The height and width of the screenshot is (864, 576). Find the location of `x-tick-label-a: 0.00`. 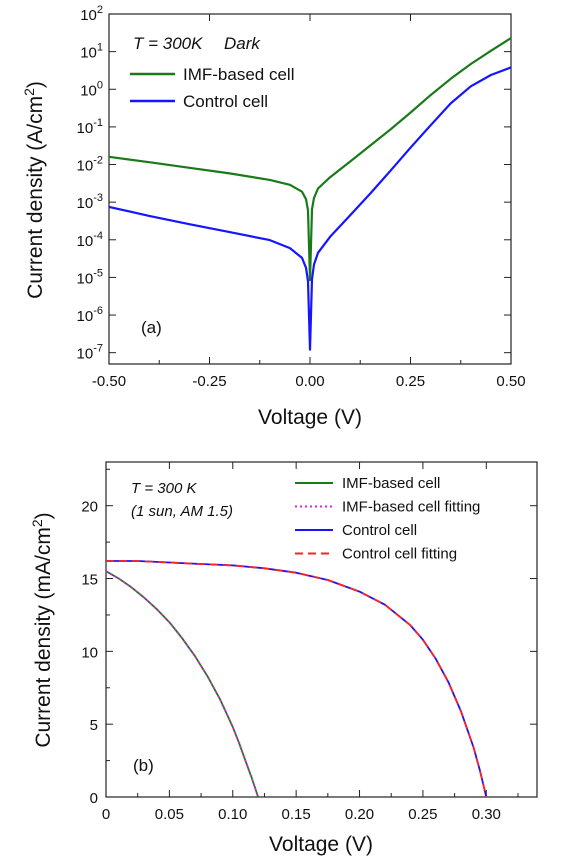

x-tick-label-a: 0.00 is located at coordinates (309, 381).